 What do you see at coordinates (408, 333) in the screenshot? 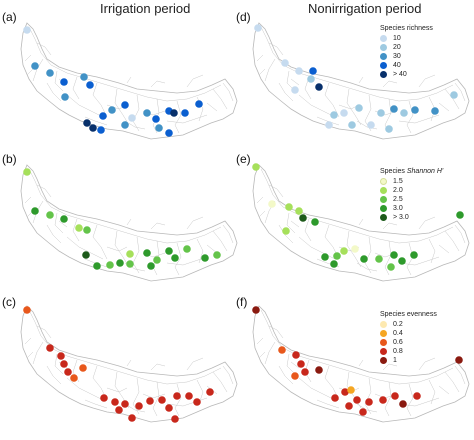
I see `legend-item: 0.4` at bounding box center [408, 333].